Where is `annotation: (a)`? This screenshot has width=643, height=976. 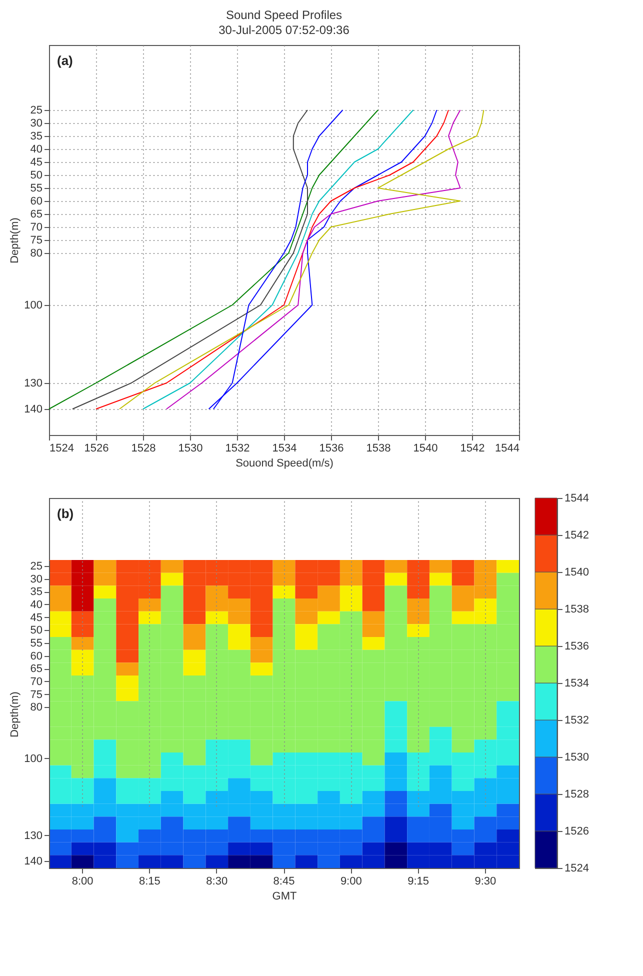 annotation: (a) is located at coordinates (65, 60).